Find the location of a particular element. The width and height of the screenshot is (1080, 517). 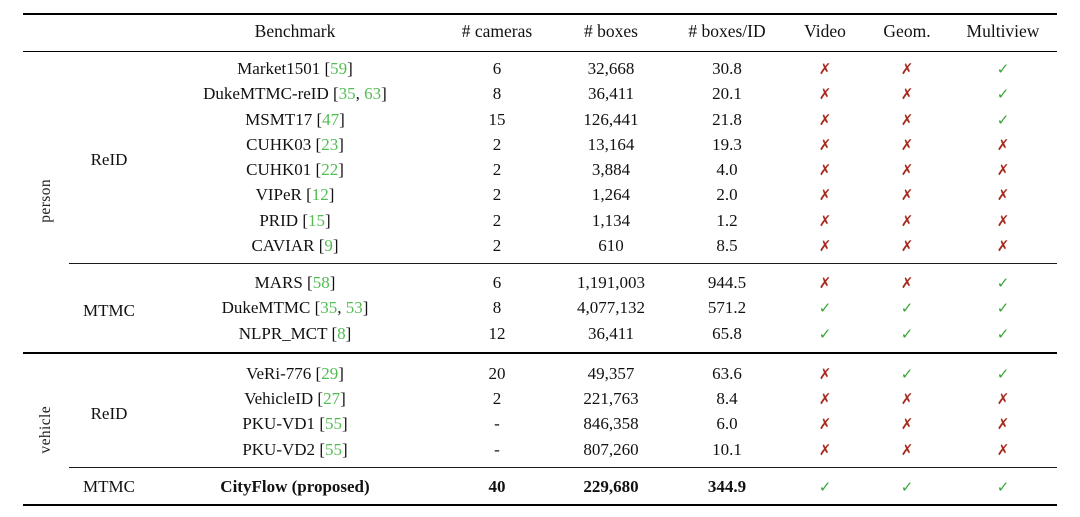

num-cameras-cell: 15 is located at coordinates (497, 119).